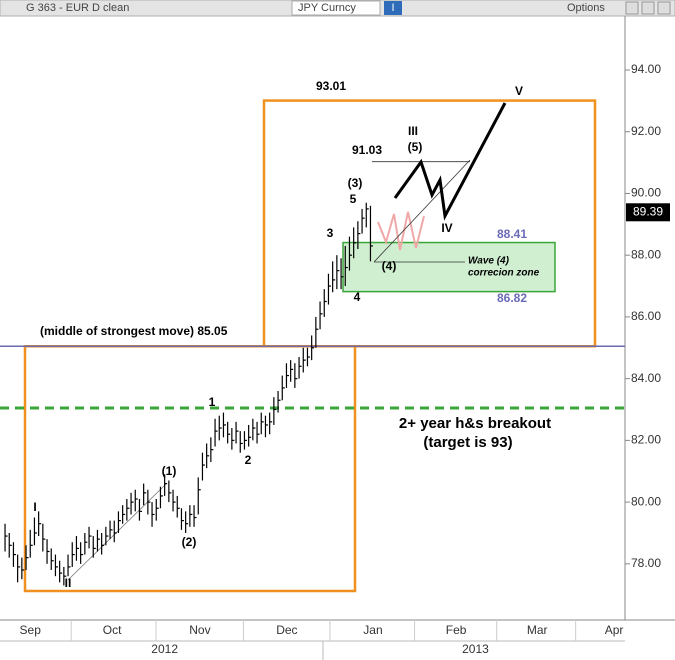 The image size is (675, 660). Describe the element at coordinates (415, 147) in the screenshot. I see `wave-annotation: (5)` at that location.